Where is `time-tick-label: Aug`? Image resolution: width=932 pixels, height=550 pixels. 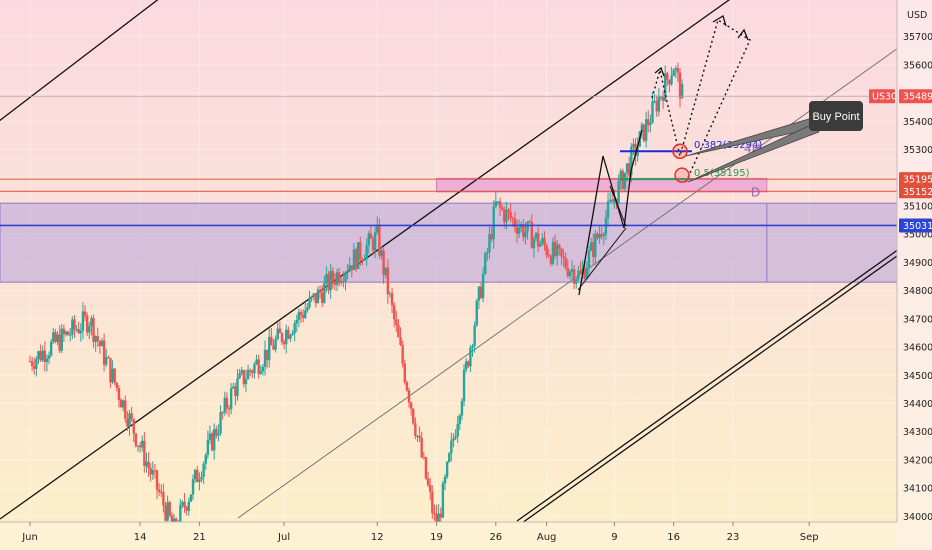
time-tick-label: Aug is located at coordinates (547, 537).